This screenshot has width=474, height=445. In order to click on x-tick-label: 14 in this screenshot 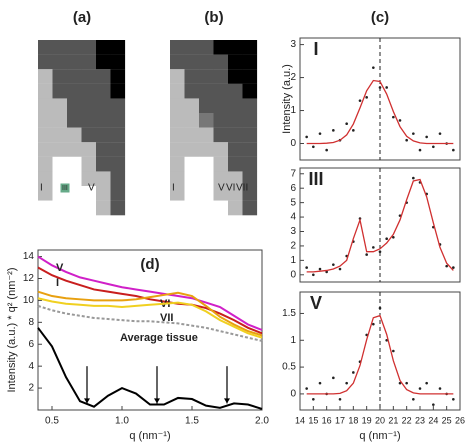, I will do `click(300, 420)`.